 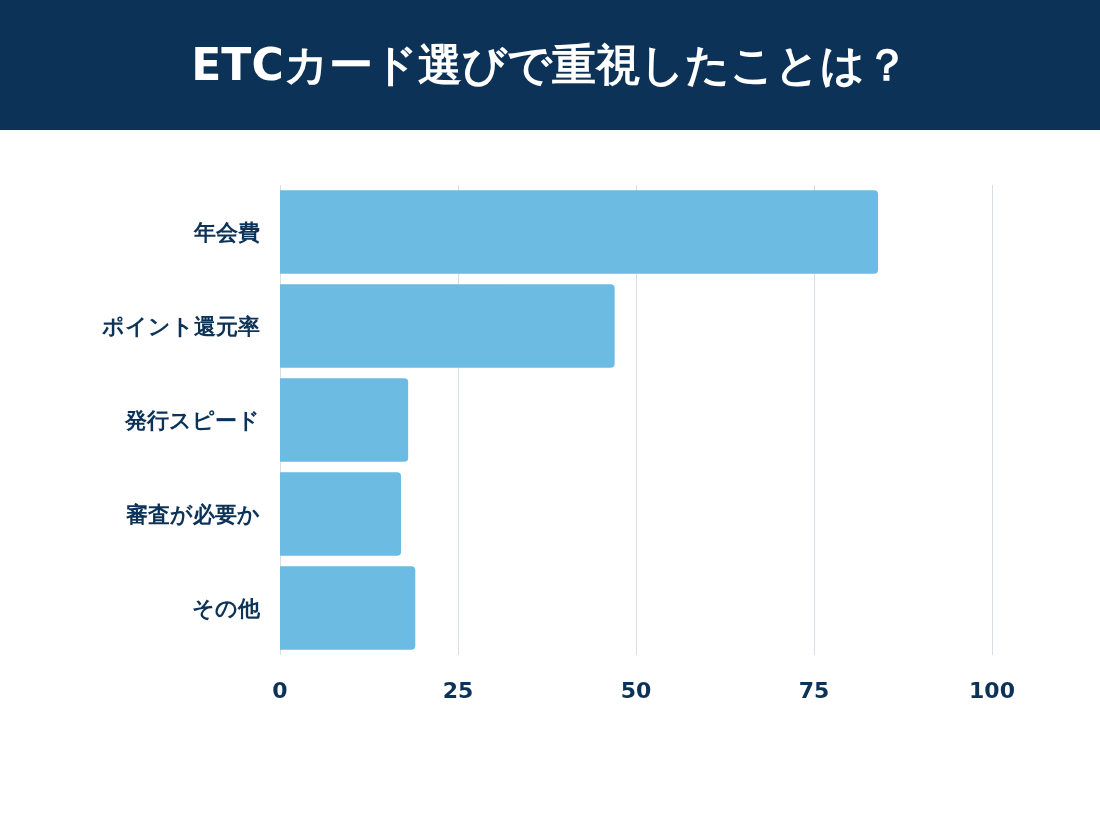 What do you see at coordinates (193, 514) in the screenshot?
I see `y-tick-label: 審査が必要か` at bounding box center [193, 514].